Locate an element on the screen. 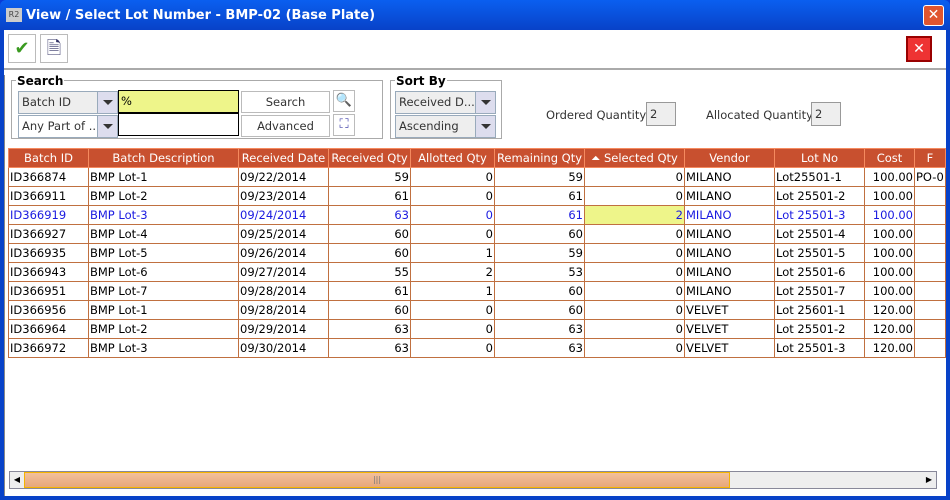 The height and width of the screenshot is (500, 950). search-button: Search is located at coordinates (285, 102).